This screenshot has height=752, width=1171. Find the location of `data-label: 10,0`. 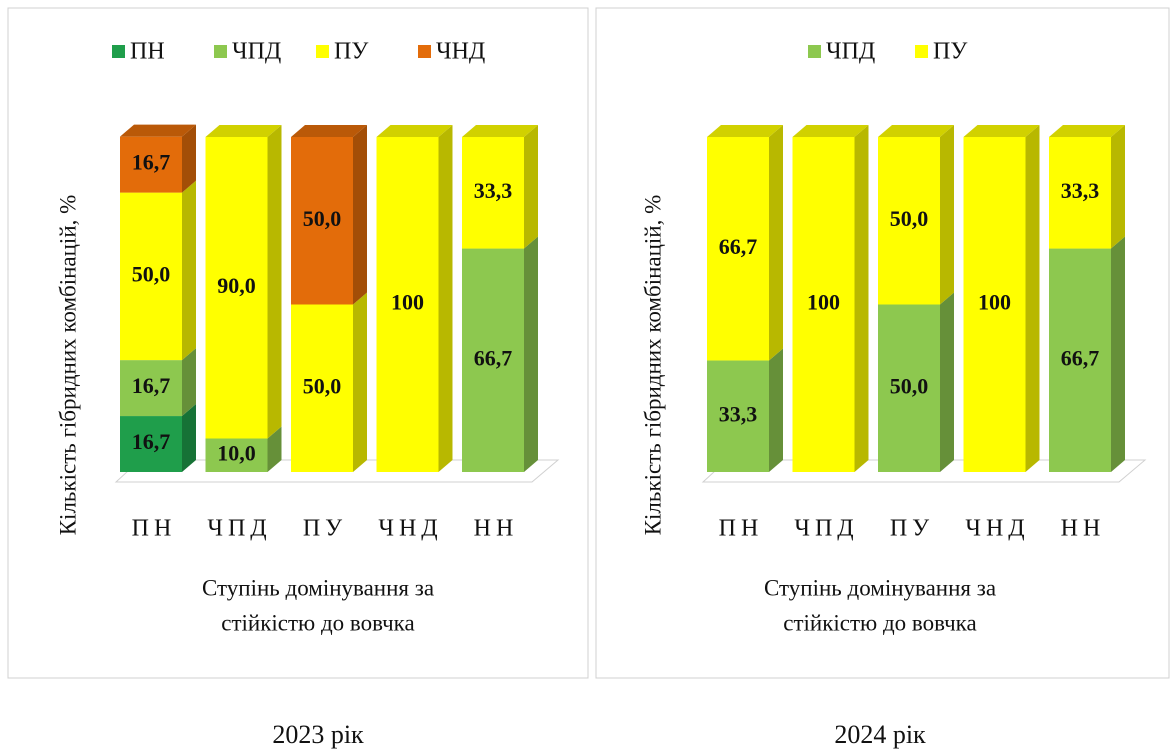

data-label: 10,0 is located at coordinates (236, 452).